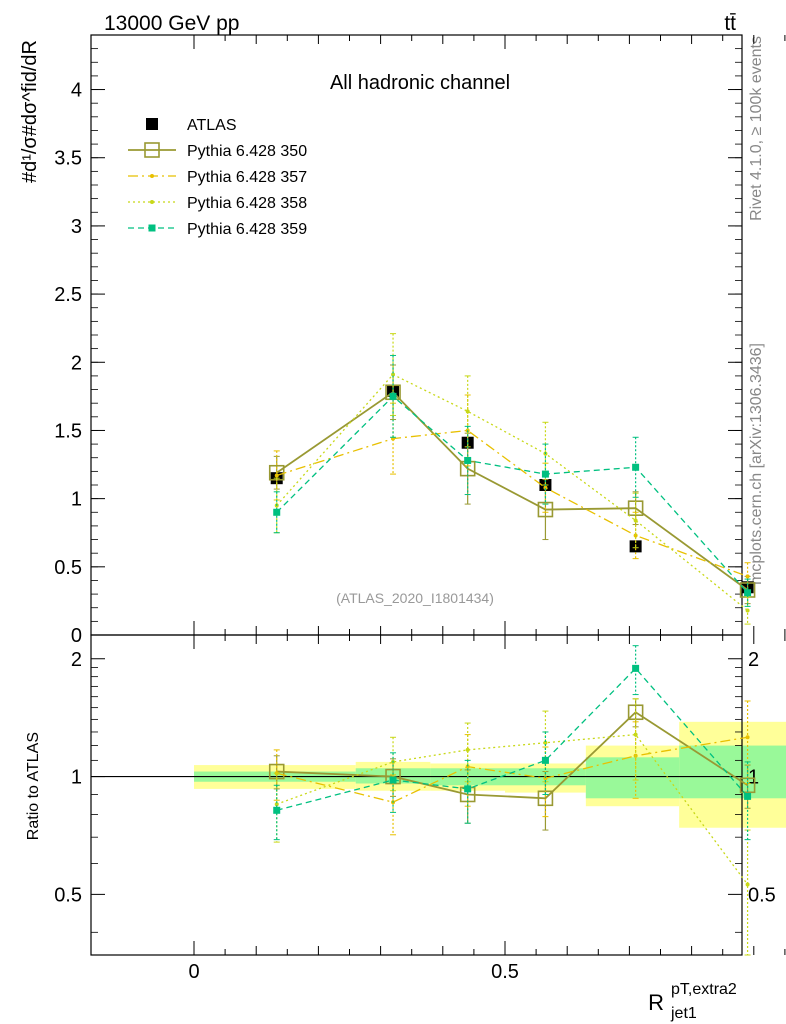 This screenshot has width=786, height=1024. I want to click on x-tick-label: 0.5, so click(505, 972).